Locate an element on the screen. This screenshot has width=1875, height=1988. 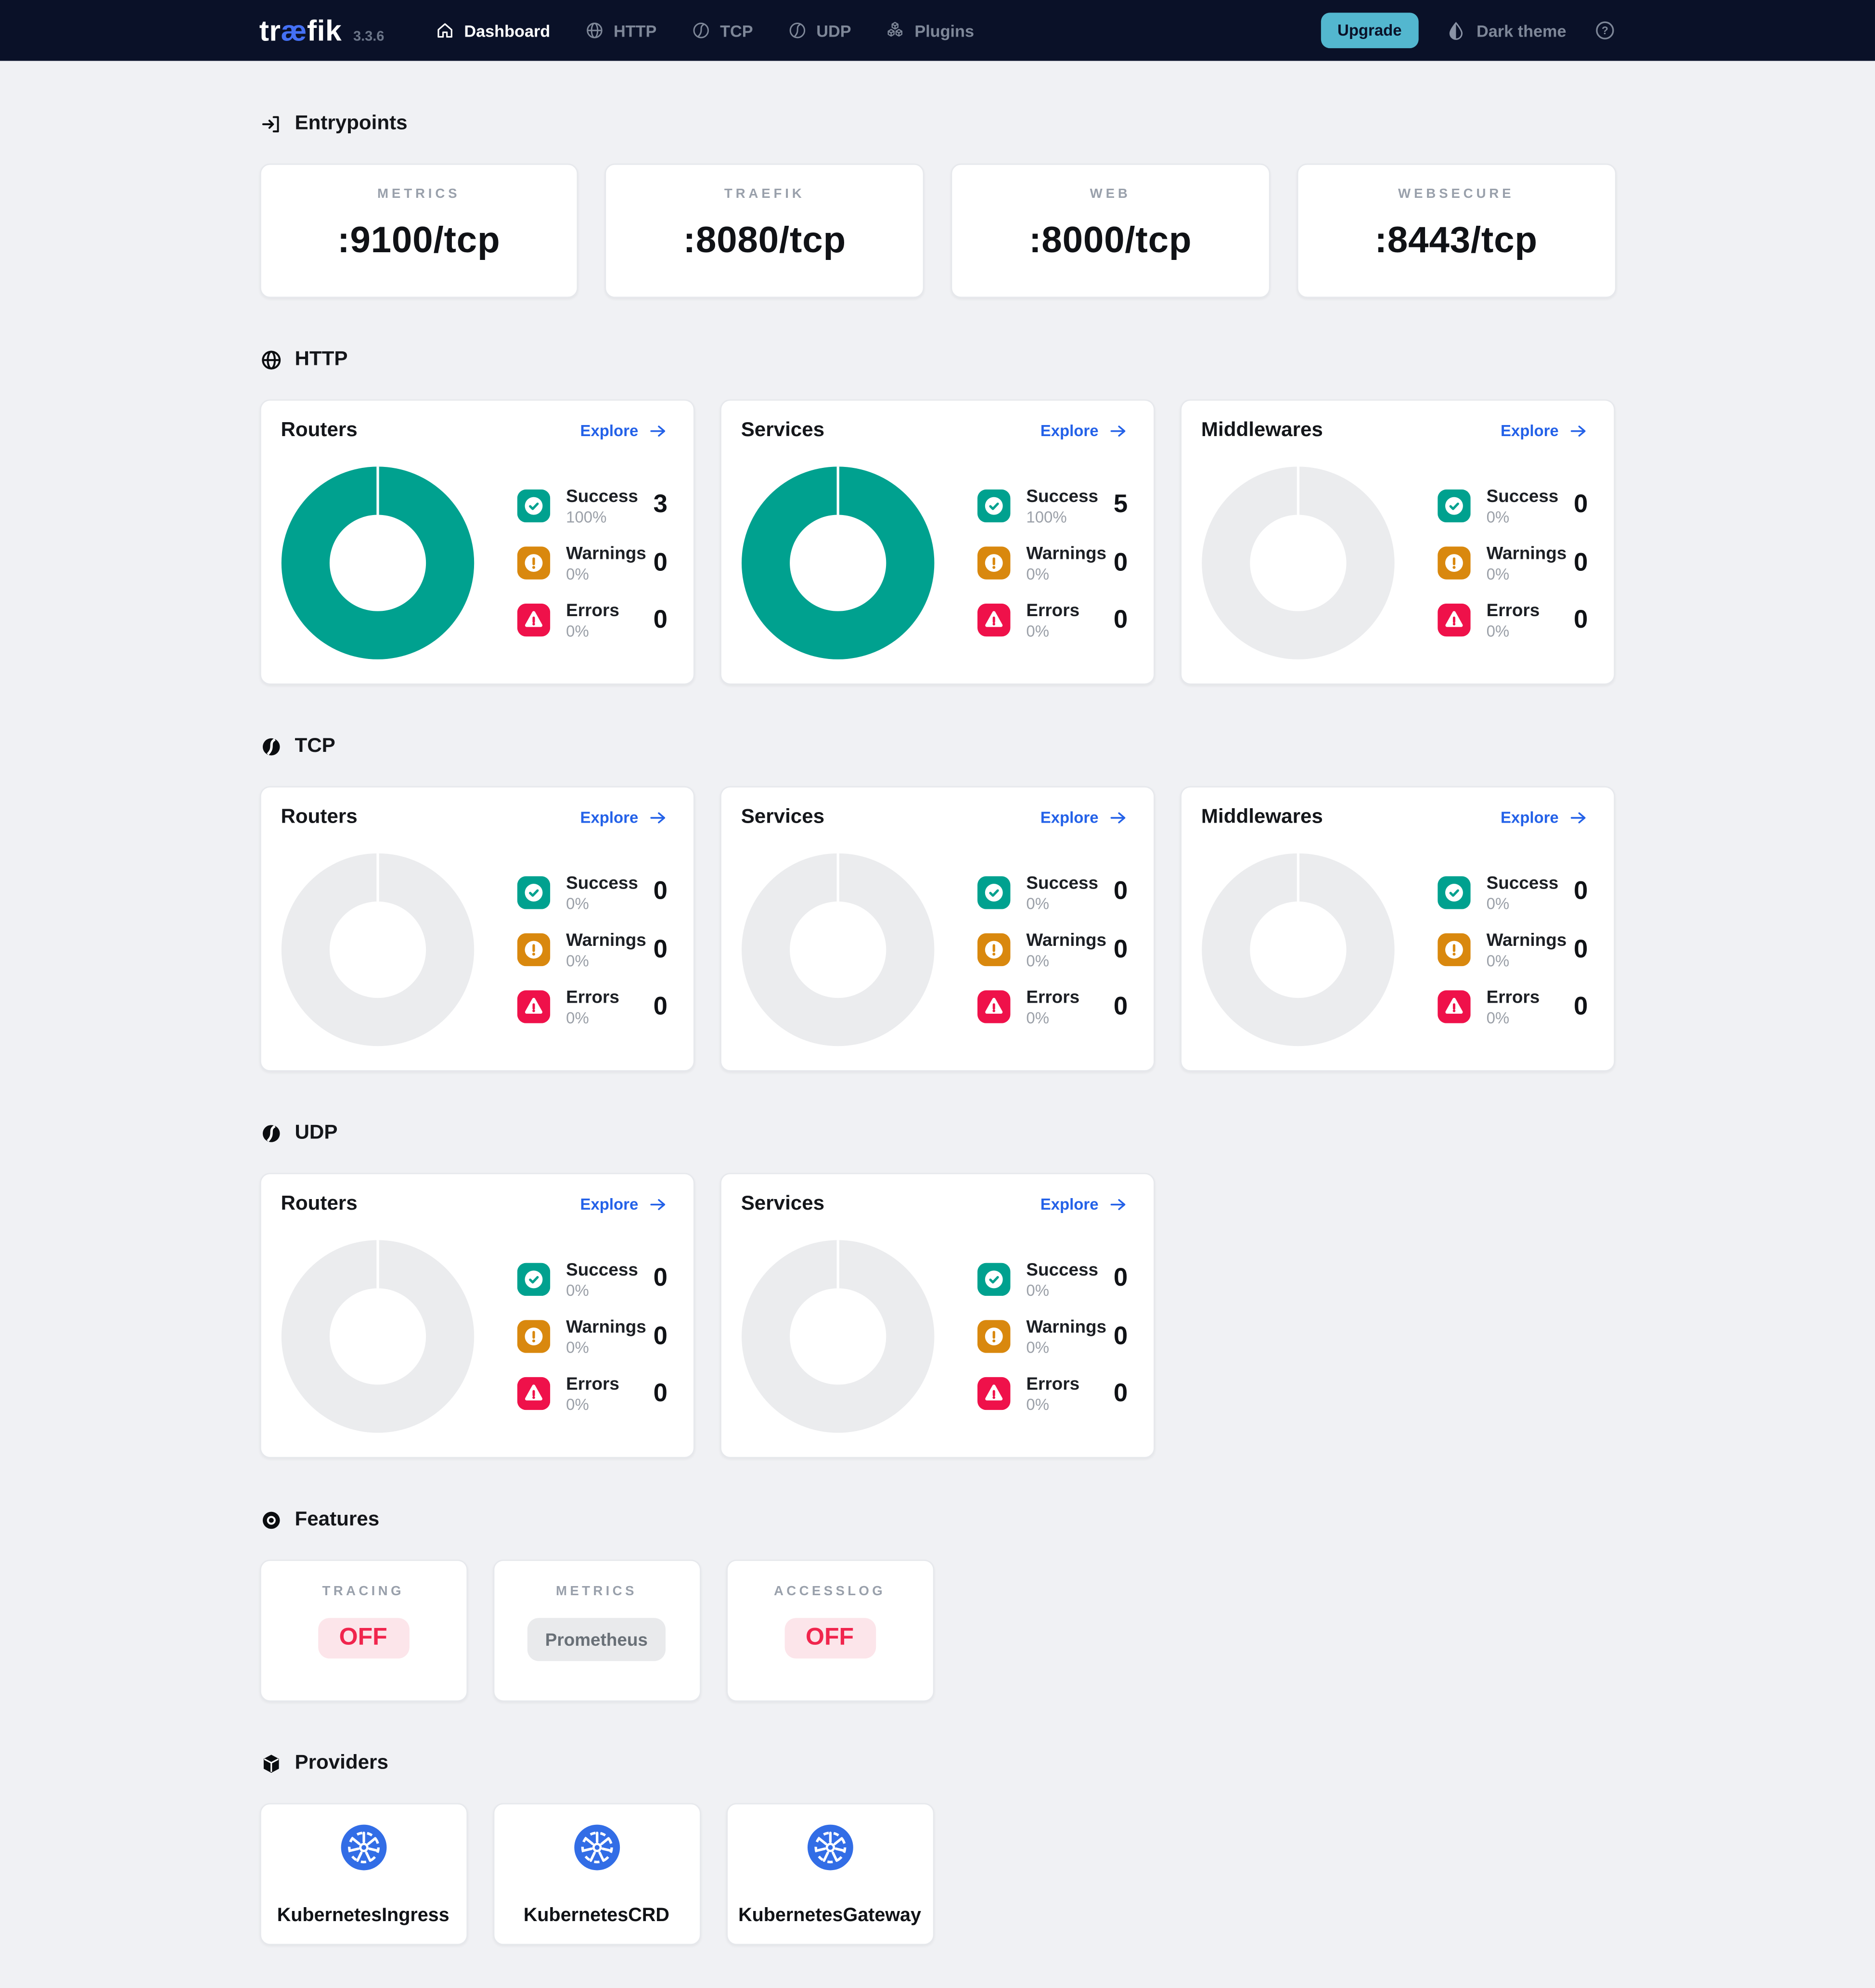
stat-row-warnings: Warnings 0% 0 is located at coordinates (1512, 563).